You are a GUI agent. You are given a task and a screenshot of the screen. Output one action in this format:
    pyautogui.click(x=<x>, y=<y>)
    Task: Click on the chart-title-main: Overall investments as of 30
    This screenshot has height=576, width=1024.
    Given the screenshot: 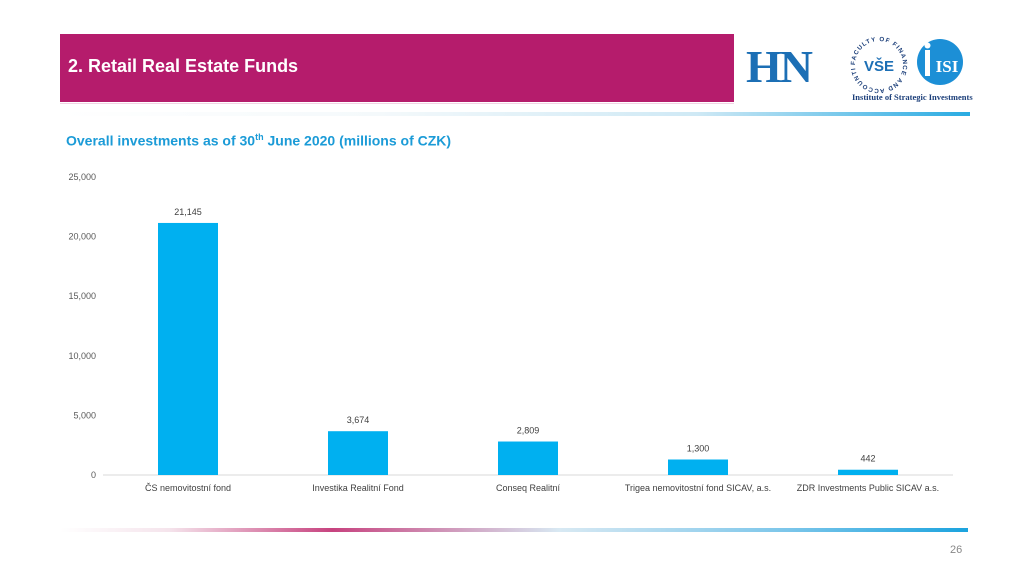 What is the action you would take?
    pyautogui.click(x=161, y=140)
    